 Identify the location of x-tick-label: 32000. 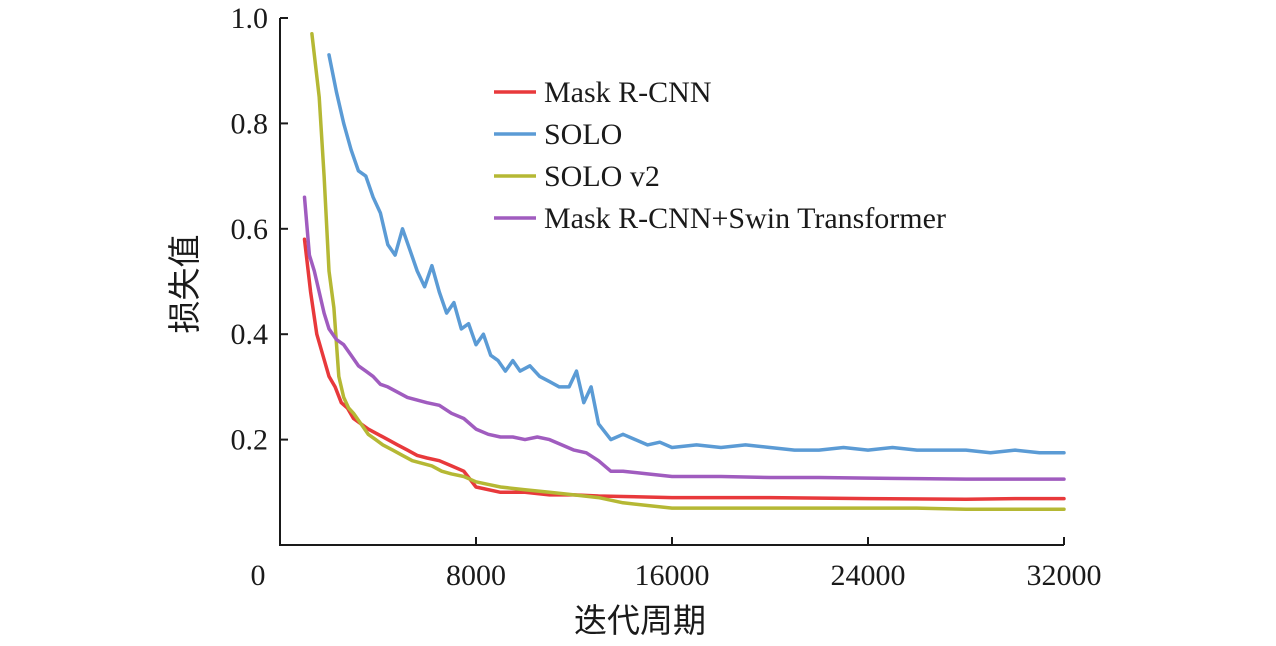
(1064, 575).